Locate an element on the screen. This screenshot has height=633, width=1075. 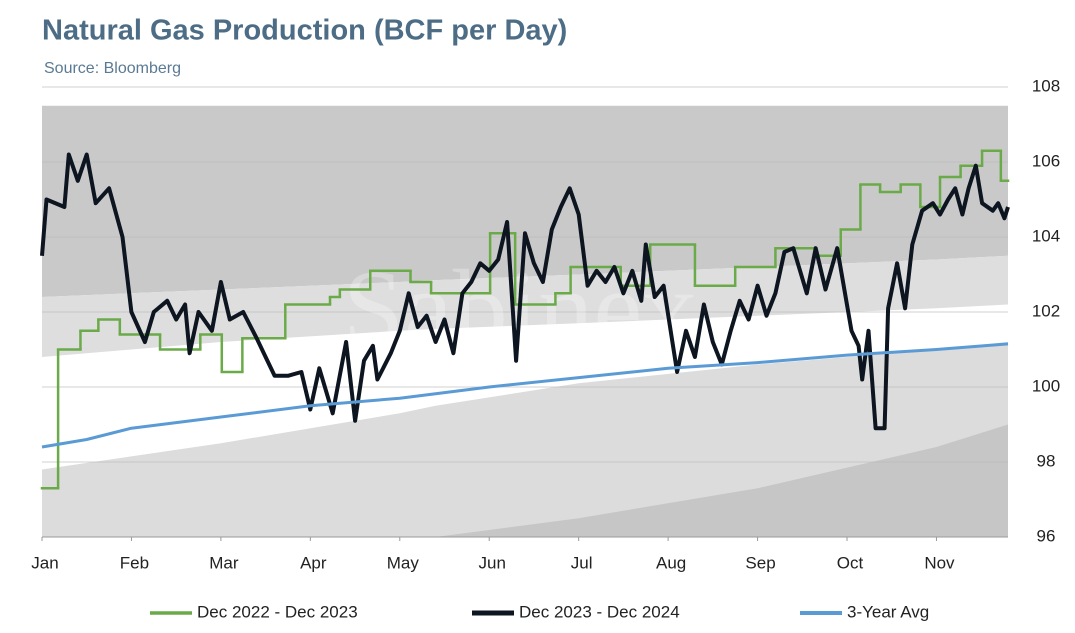
y-tick-label: 96 is located at coordinates (1046, 535).